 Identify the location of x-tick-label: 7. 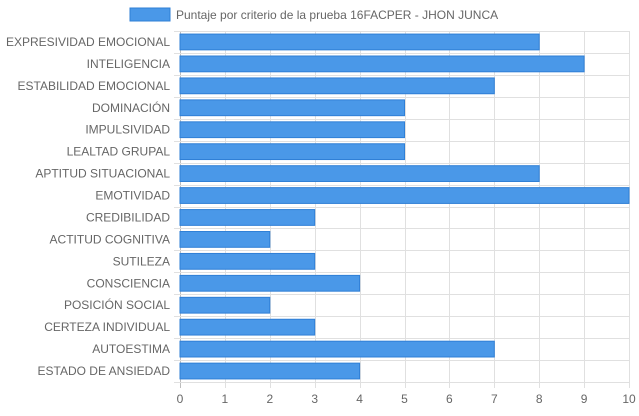
(494, 399).